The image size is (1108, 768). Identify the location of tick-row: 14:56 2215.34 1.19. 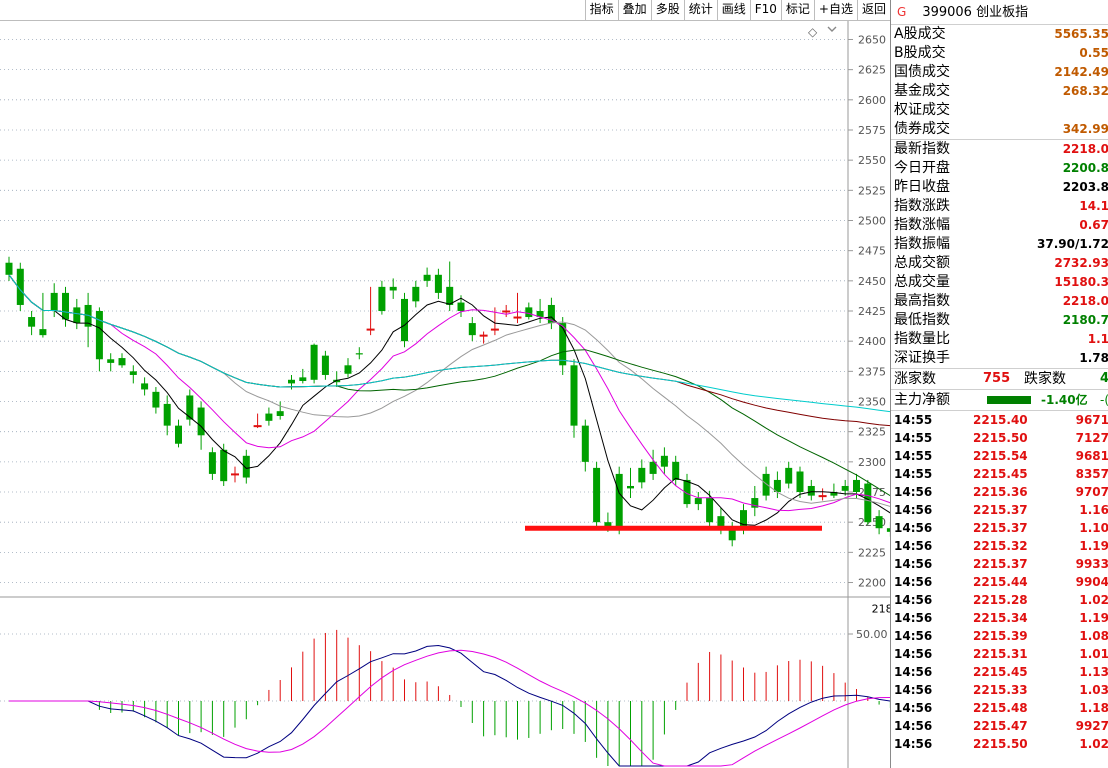
(999, 618).